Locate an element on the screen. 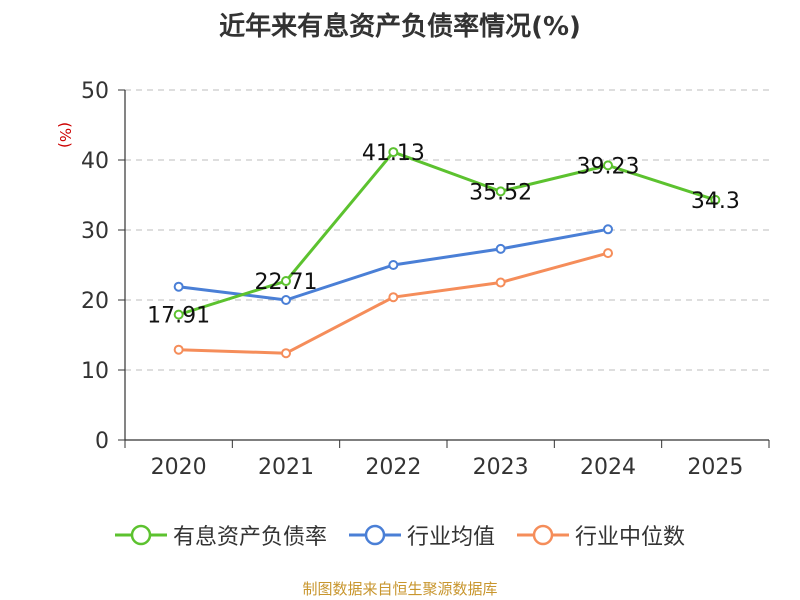 Image resolution: width=800 pixels, height=600 pixels. y-tick-label: 40 is located at coordinates (95, 161).